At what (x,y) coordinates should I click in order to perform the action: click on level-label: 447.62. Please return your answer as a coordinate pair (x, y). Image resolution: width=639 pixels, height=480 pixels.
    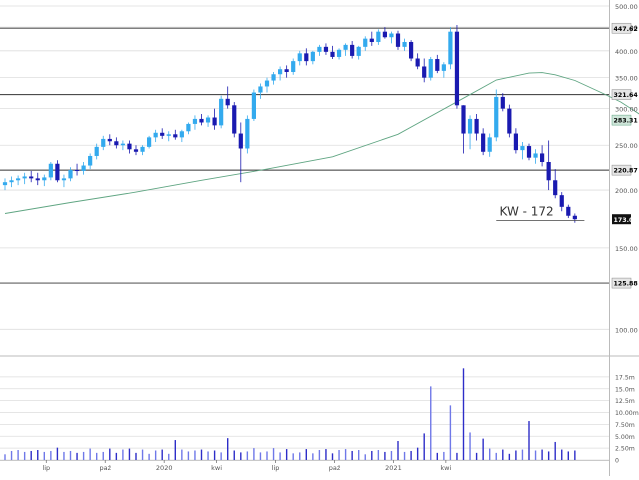
    Looking at the image, I should click on (626, 29).